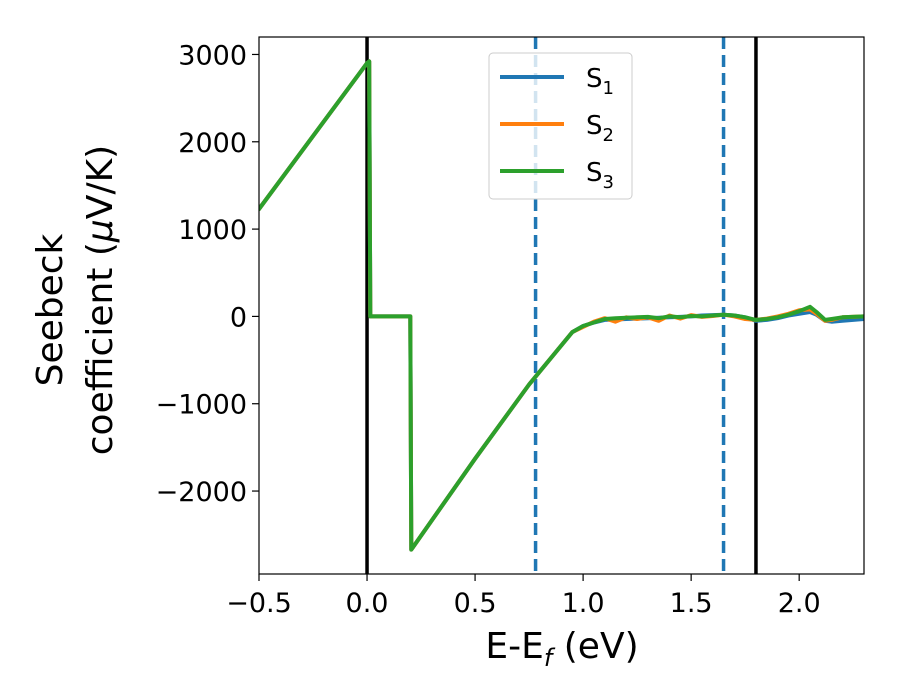 Image resolution: width=900 pixels, height=700 pixels. Describe the element at coordinates (600, 175) in the screenshot. I see `legend-label-S3: S3` at that location.